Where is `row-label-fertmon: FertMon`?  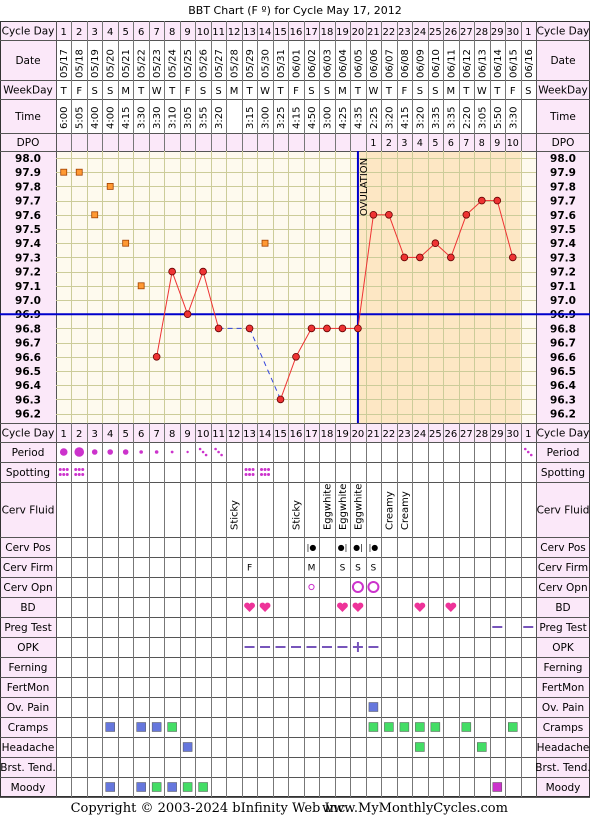 row-label-fertmon: FertMon is located at coordinates (563, 688).